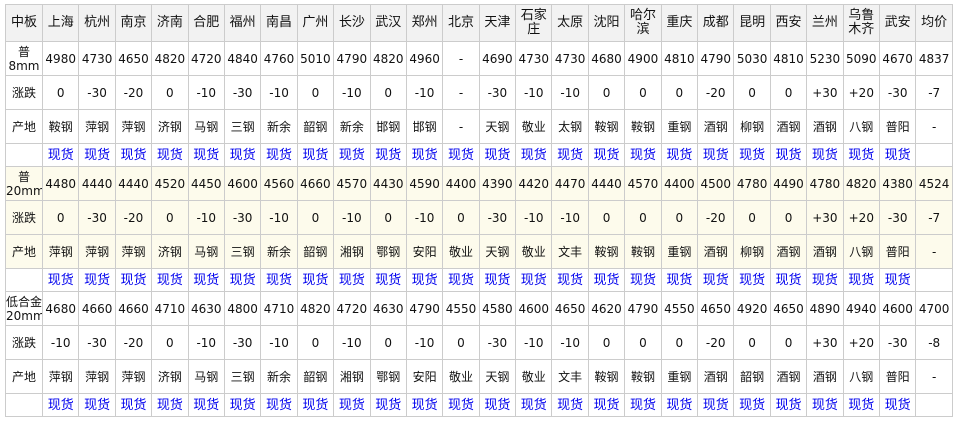 The width and height of the screenshot is (958, 430). What do you see at coordinates (352, 126) in the screenshot?
I see `origin-cell: 新余` at bounding box center [352, 126].